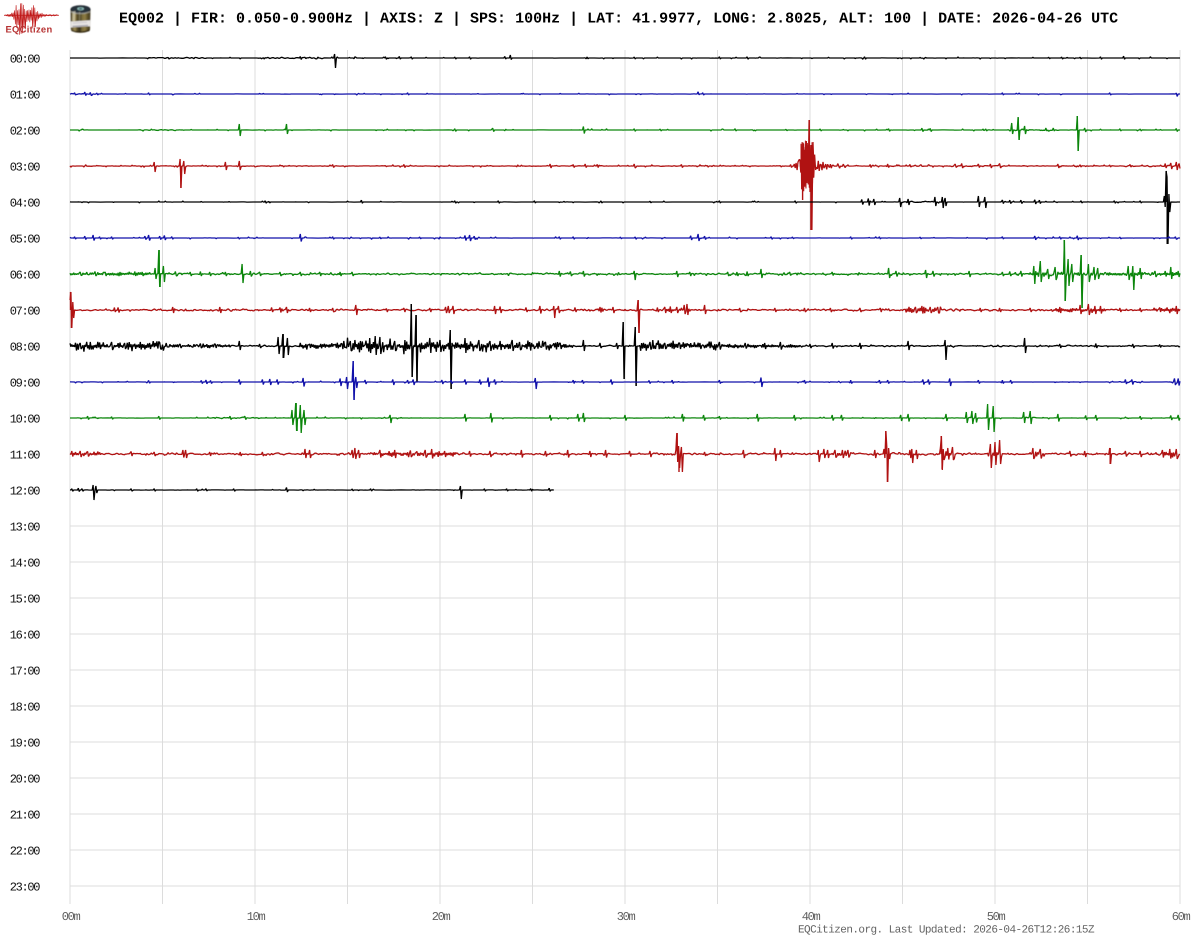 The image size is (1200, 940). What do you see at coordinates (441, 917) in the screenshot?
I see `svg-text: 20m` at bounding box center [441, 917].